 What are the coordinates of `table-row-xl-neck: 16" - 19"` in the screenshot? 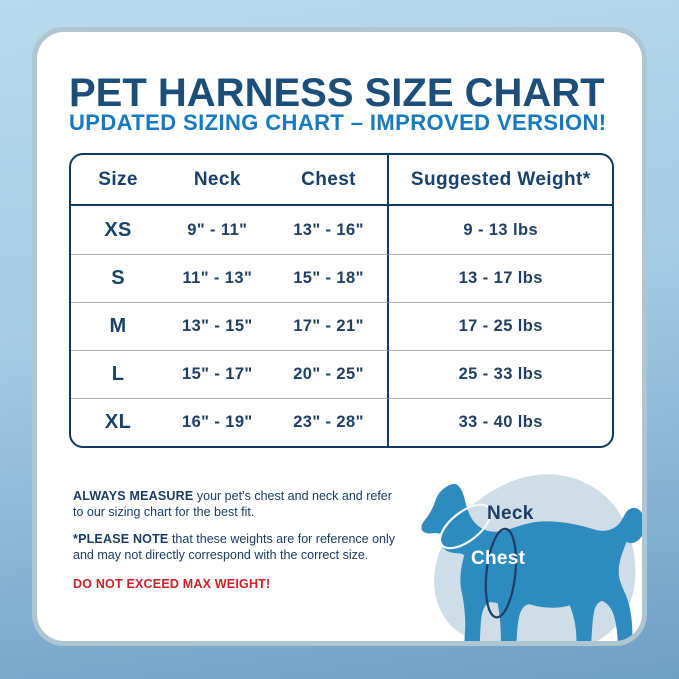 It's located at (217, 422).